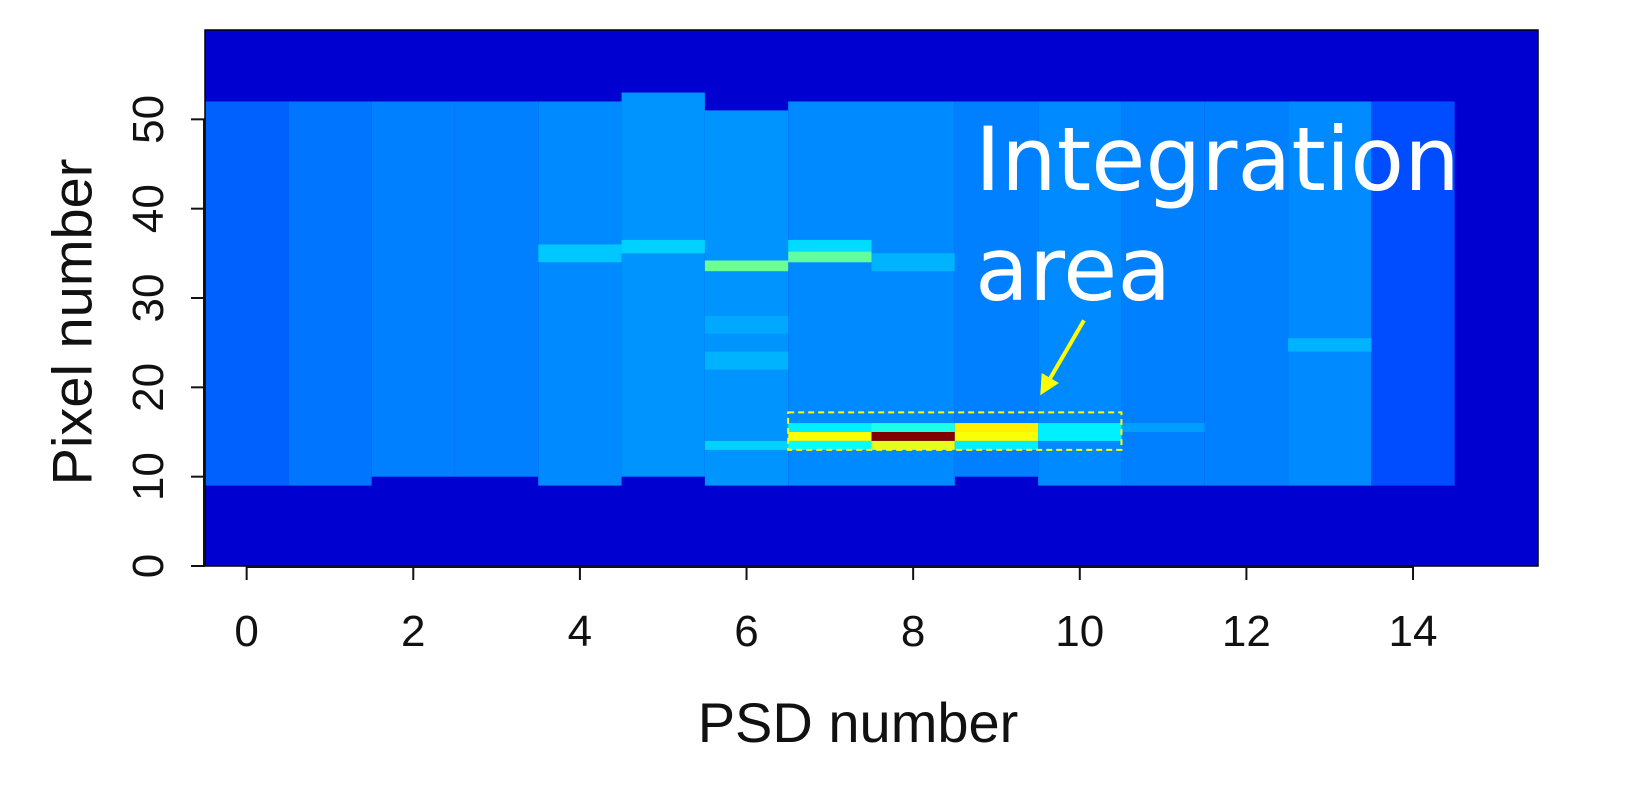 The image size is (1634, 806). What do you see at coordinates (148, 566) in the screenshot?
I see `y-tick-label: 0` at bounding box center [148, 566].